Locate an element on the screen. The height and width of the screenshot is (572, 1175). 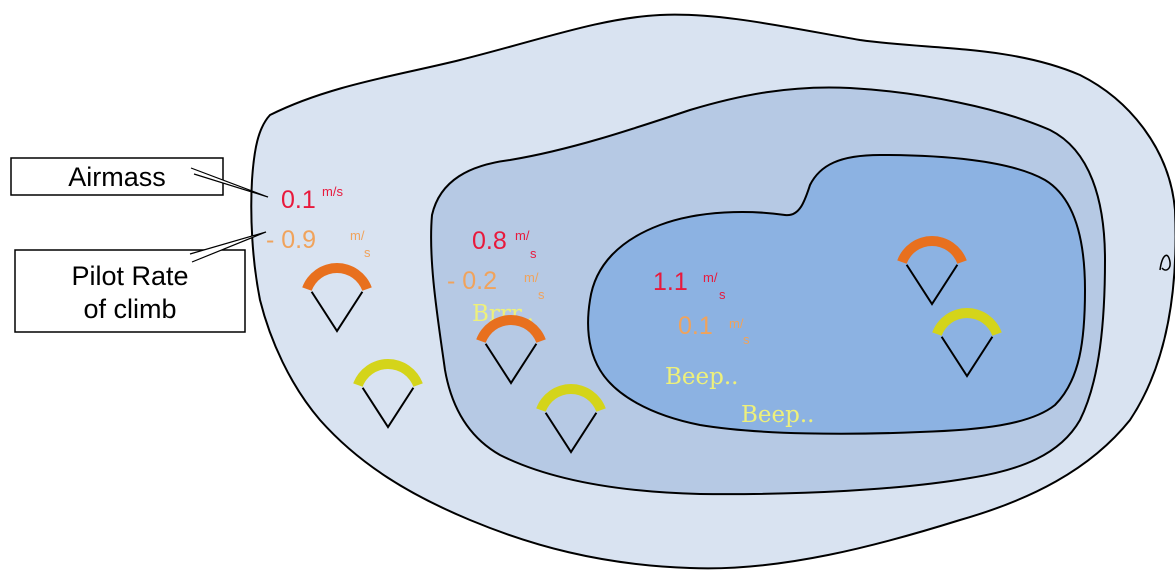
middle-airmass-number: 0.8 is located at coordinates (489, 241).